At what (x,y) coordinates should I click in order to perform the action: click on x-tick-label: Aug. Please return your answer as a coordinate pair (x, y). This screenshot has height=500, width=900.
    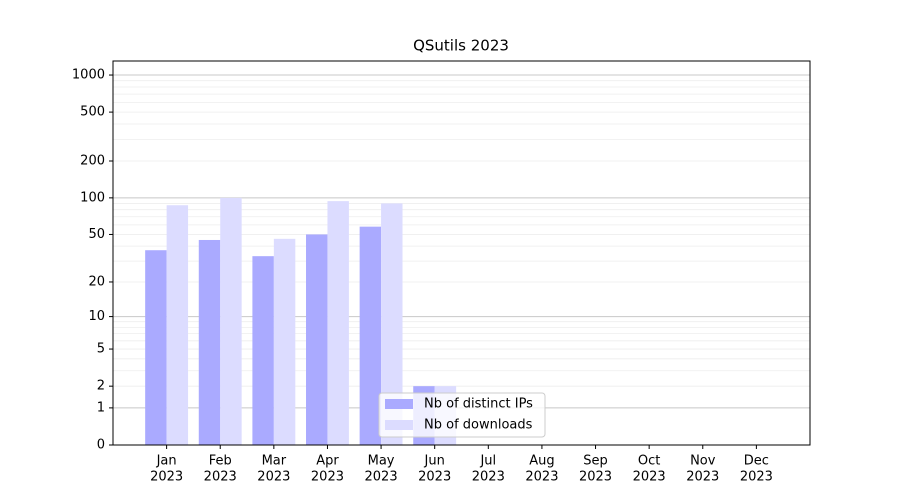
    Looking at the image, I should click on (541, 461).